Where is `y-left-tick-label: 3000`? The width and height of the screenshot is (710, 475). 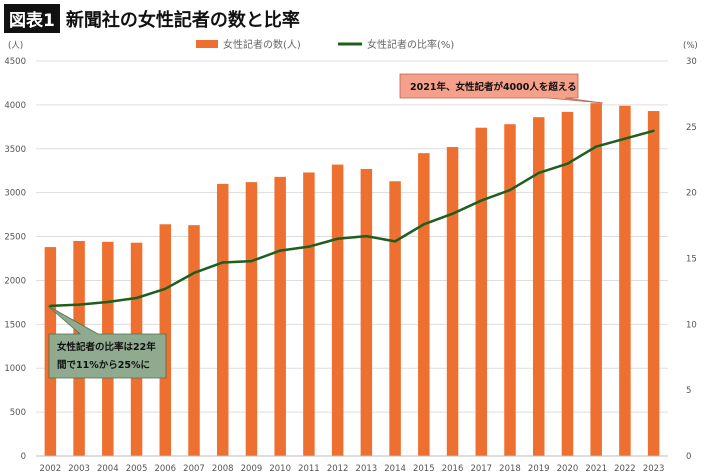 y-left-tick-label: 3000 is located at coordinates (15, 194).